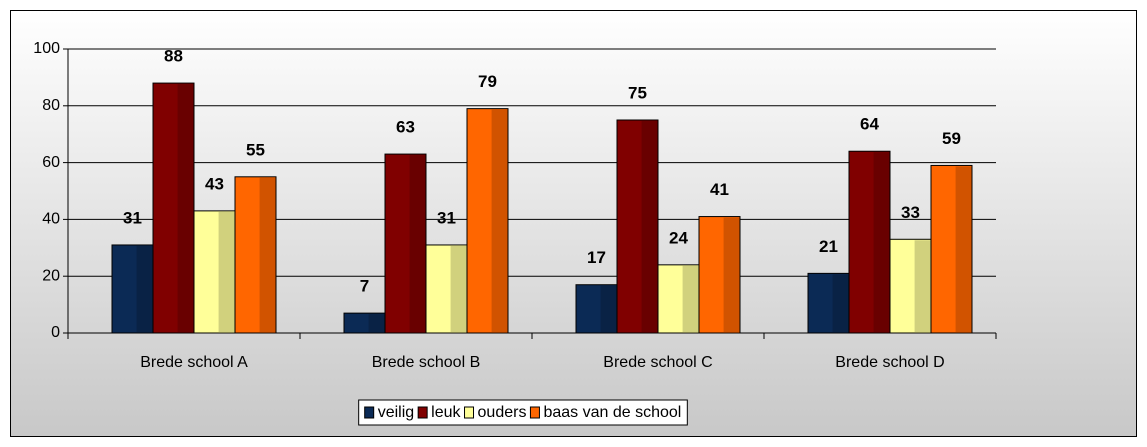 The height and width of the screenshot is (447, 1147). I want to click on y-tick-label: 80, so click(51, 105).